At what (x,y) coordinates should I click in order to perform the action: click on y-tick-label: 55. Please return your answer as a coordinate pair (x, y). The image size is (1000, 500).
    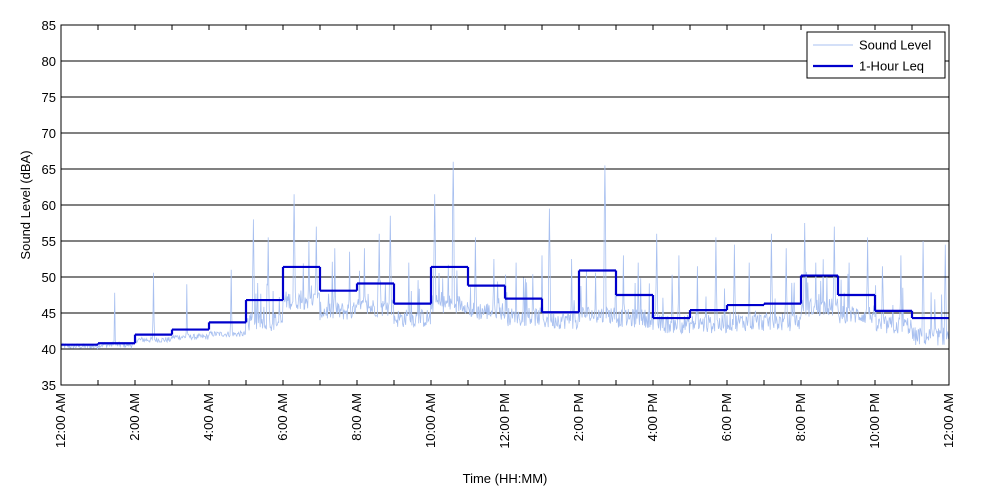
    Looking at the image, I should click on (49, 241).